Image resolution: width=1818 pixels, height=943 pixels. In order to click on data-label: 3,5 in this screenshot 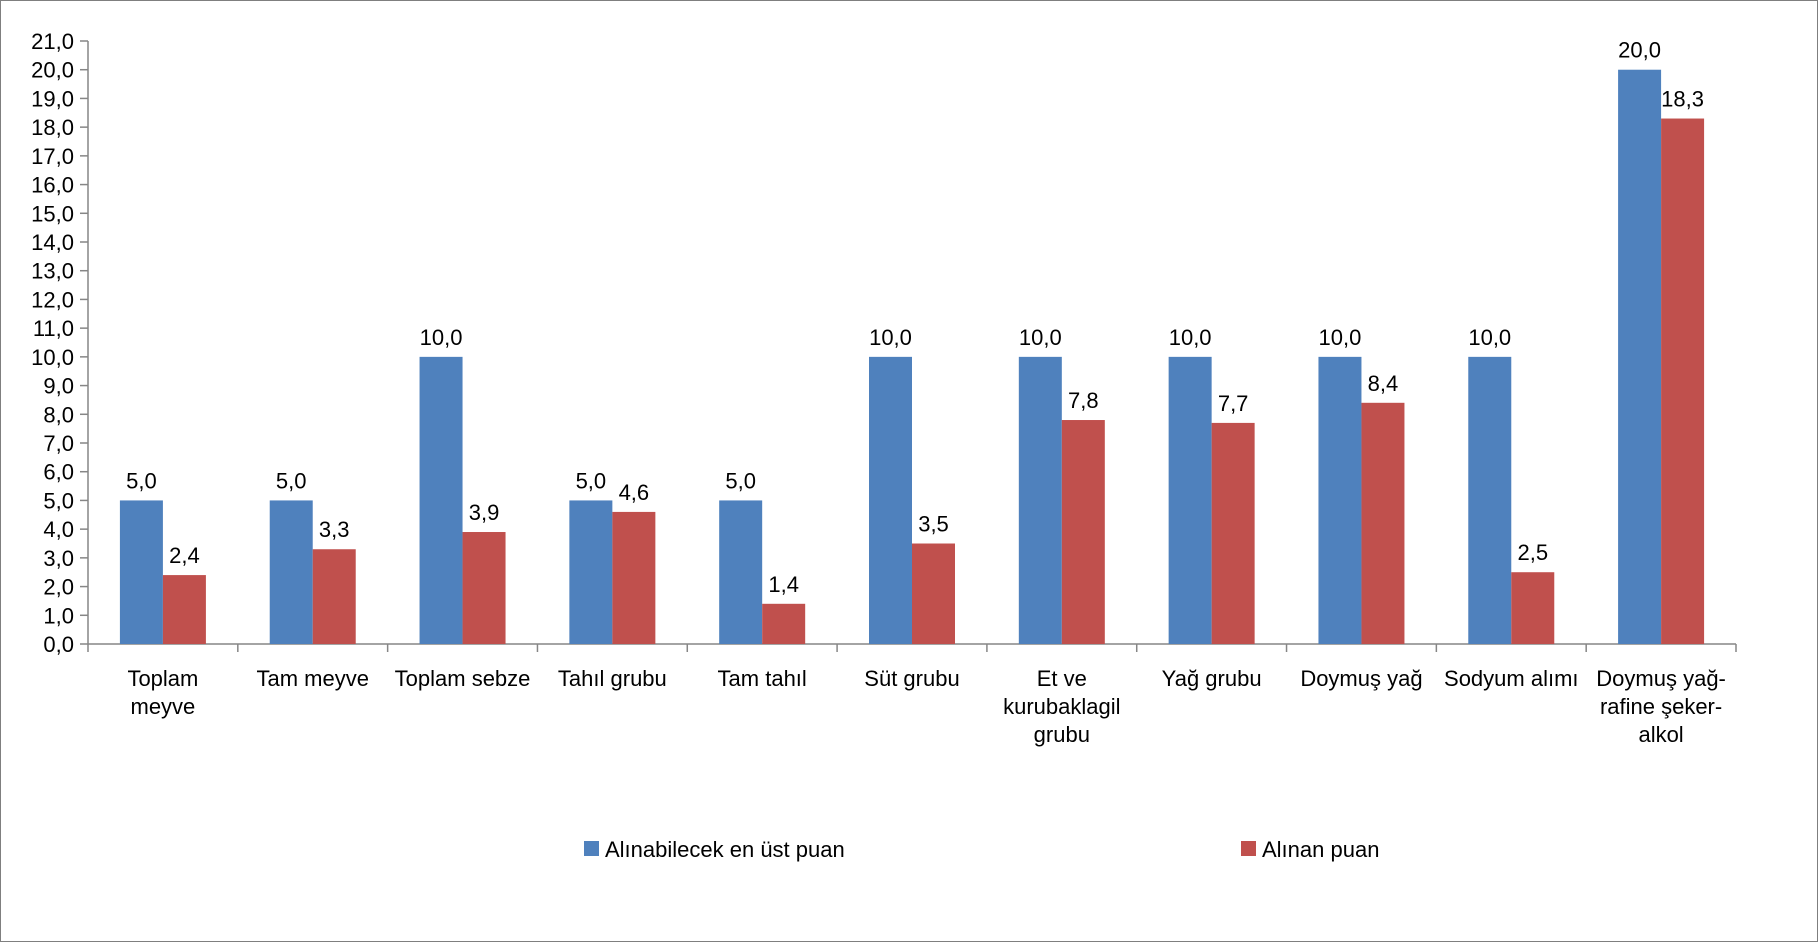, I will do `click(933, 524)`.